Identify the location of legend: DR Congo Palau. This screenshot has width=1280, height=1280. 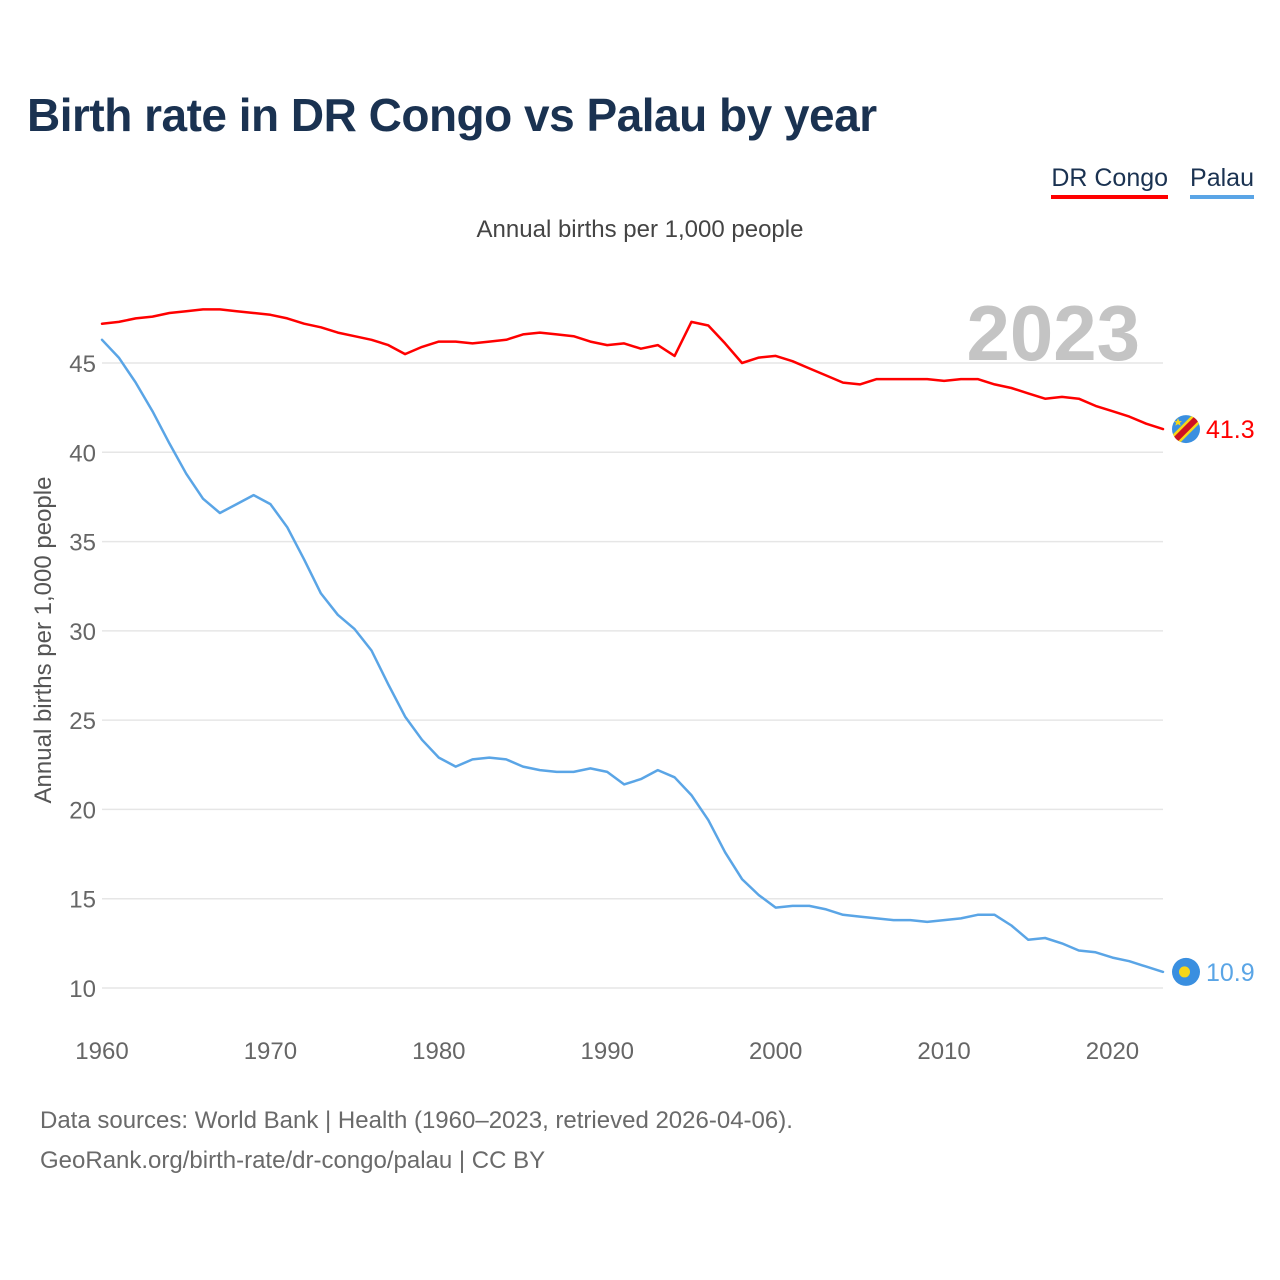
(1152, 181).